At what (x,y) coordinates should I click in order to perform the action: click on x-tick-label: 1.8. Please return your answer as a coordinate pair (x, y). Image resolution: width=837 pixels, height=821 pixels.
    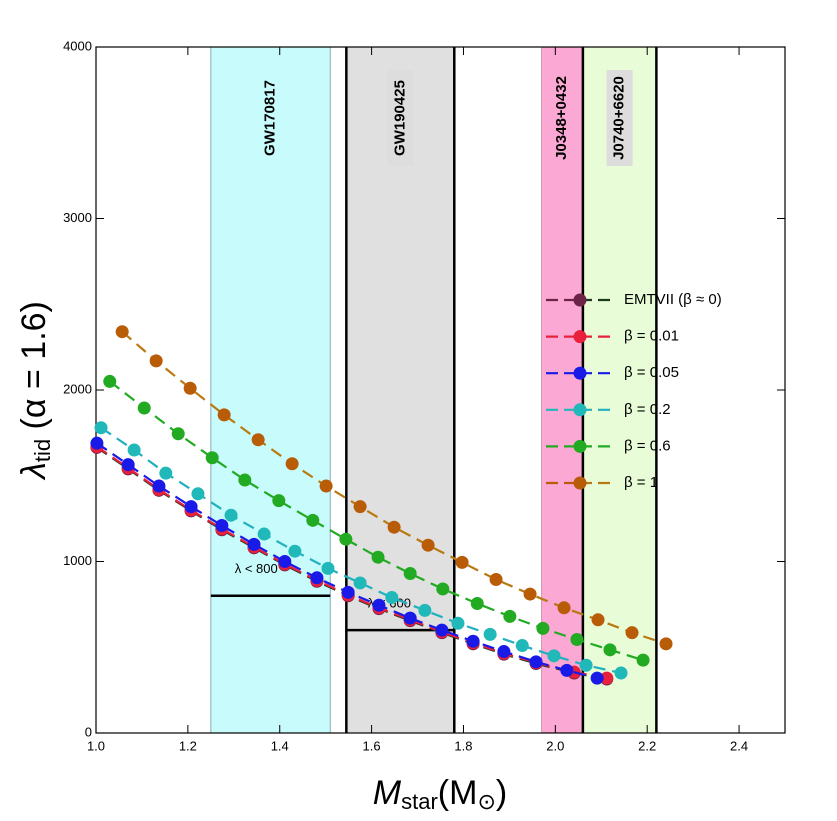
    Looking at the image, I should click on (463, 745).